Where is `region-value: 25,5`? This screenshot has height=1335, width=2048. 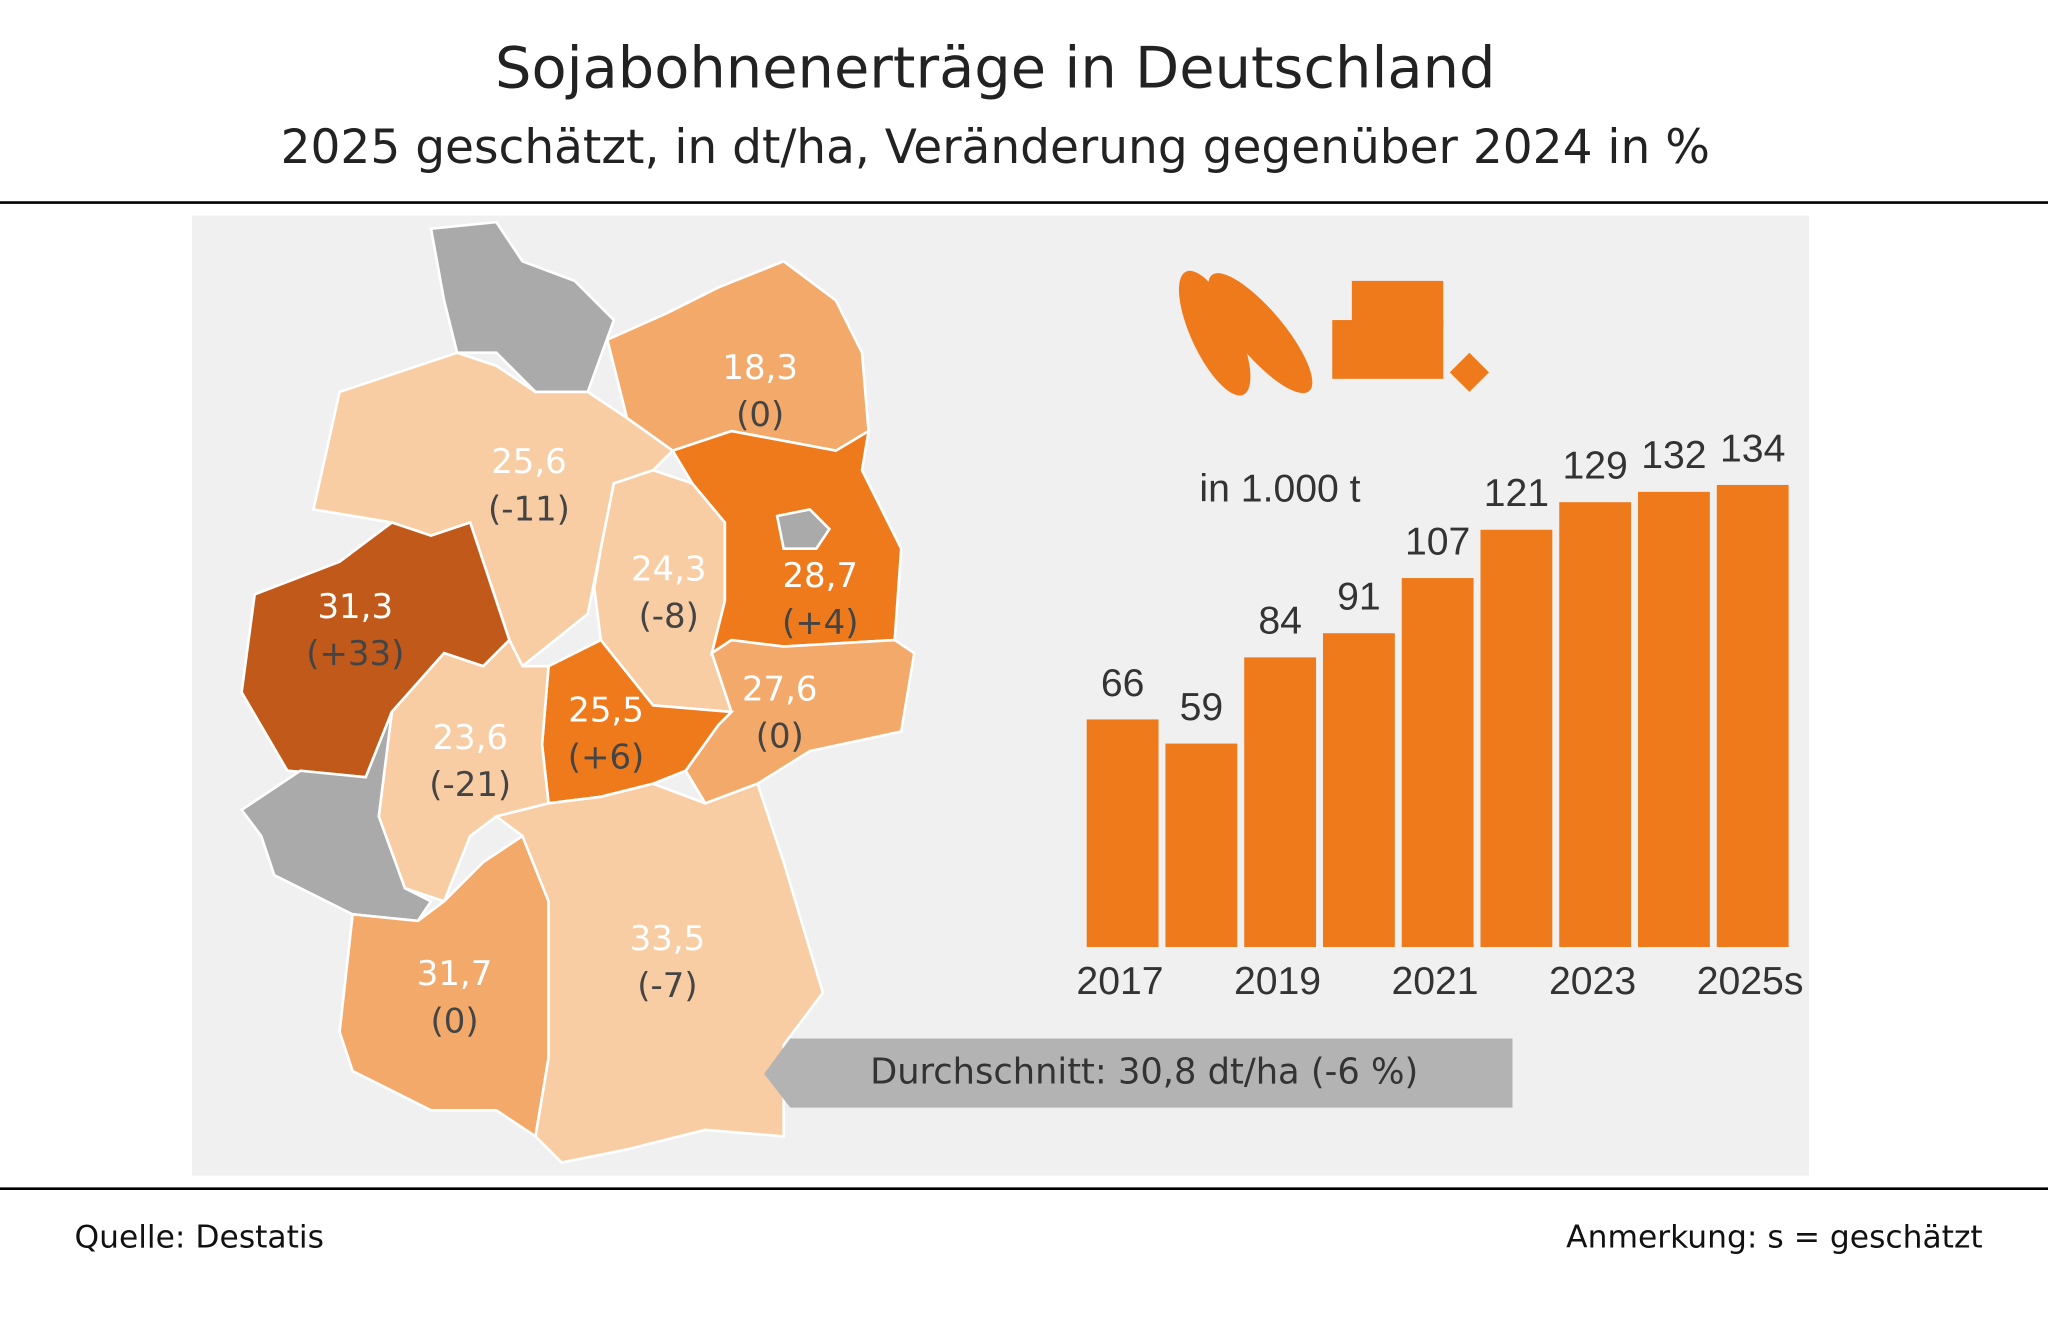 region-value: 25,5 is located at coordinates (606, 710).